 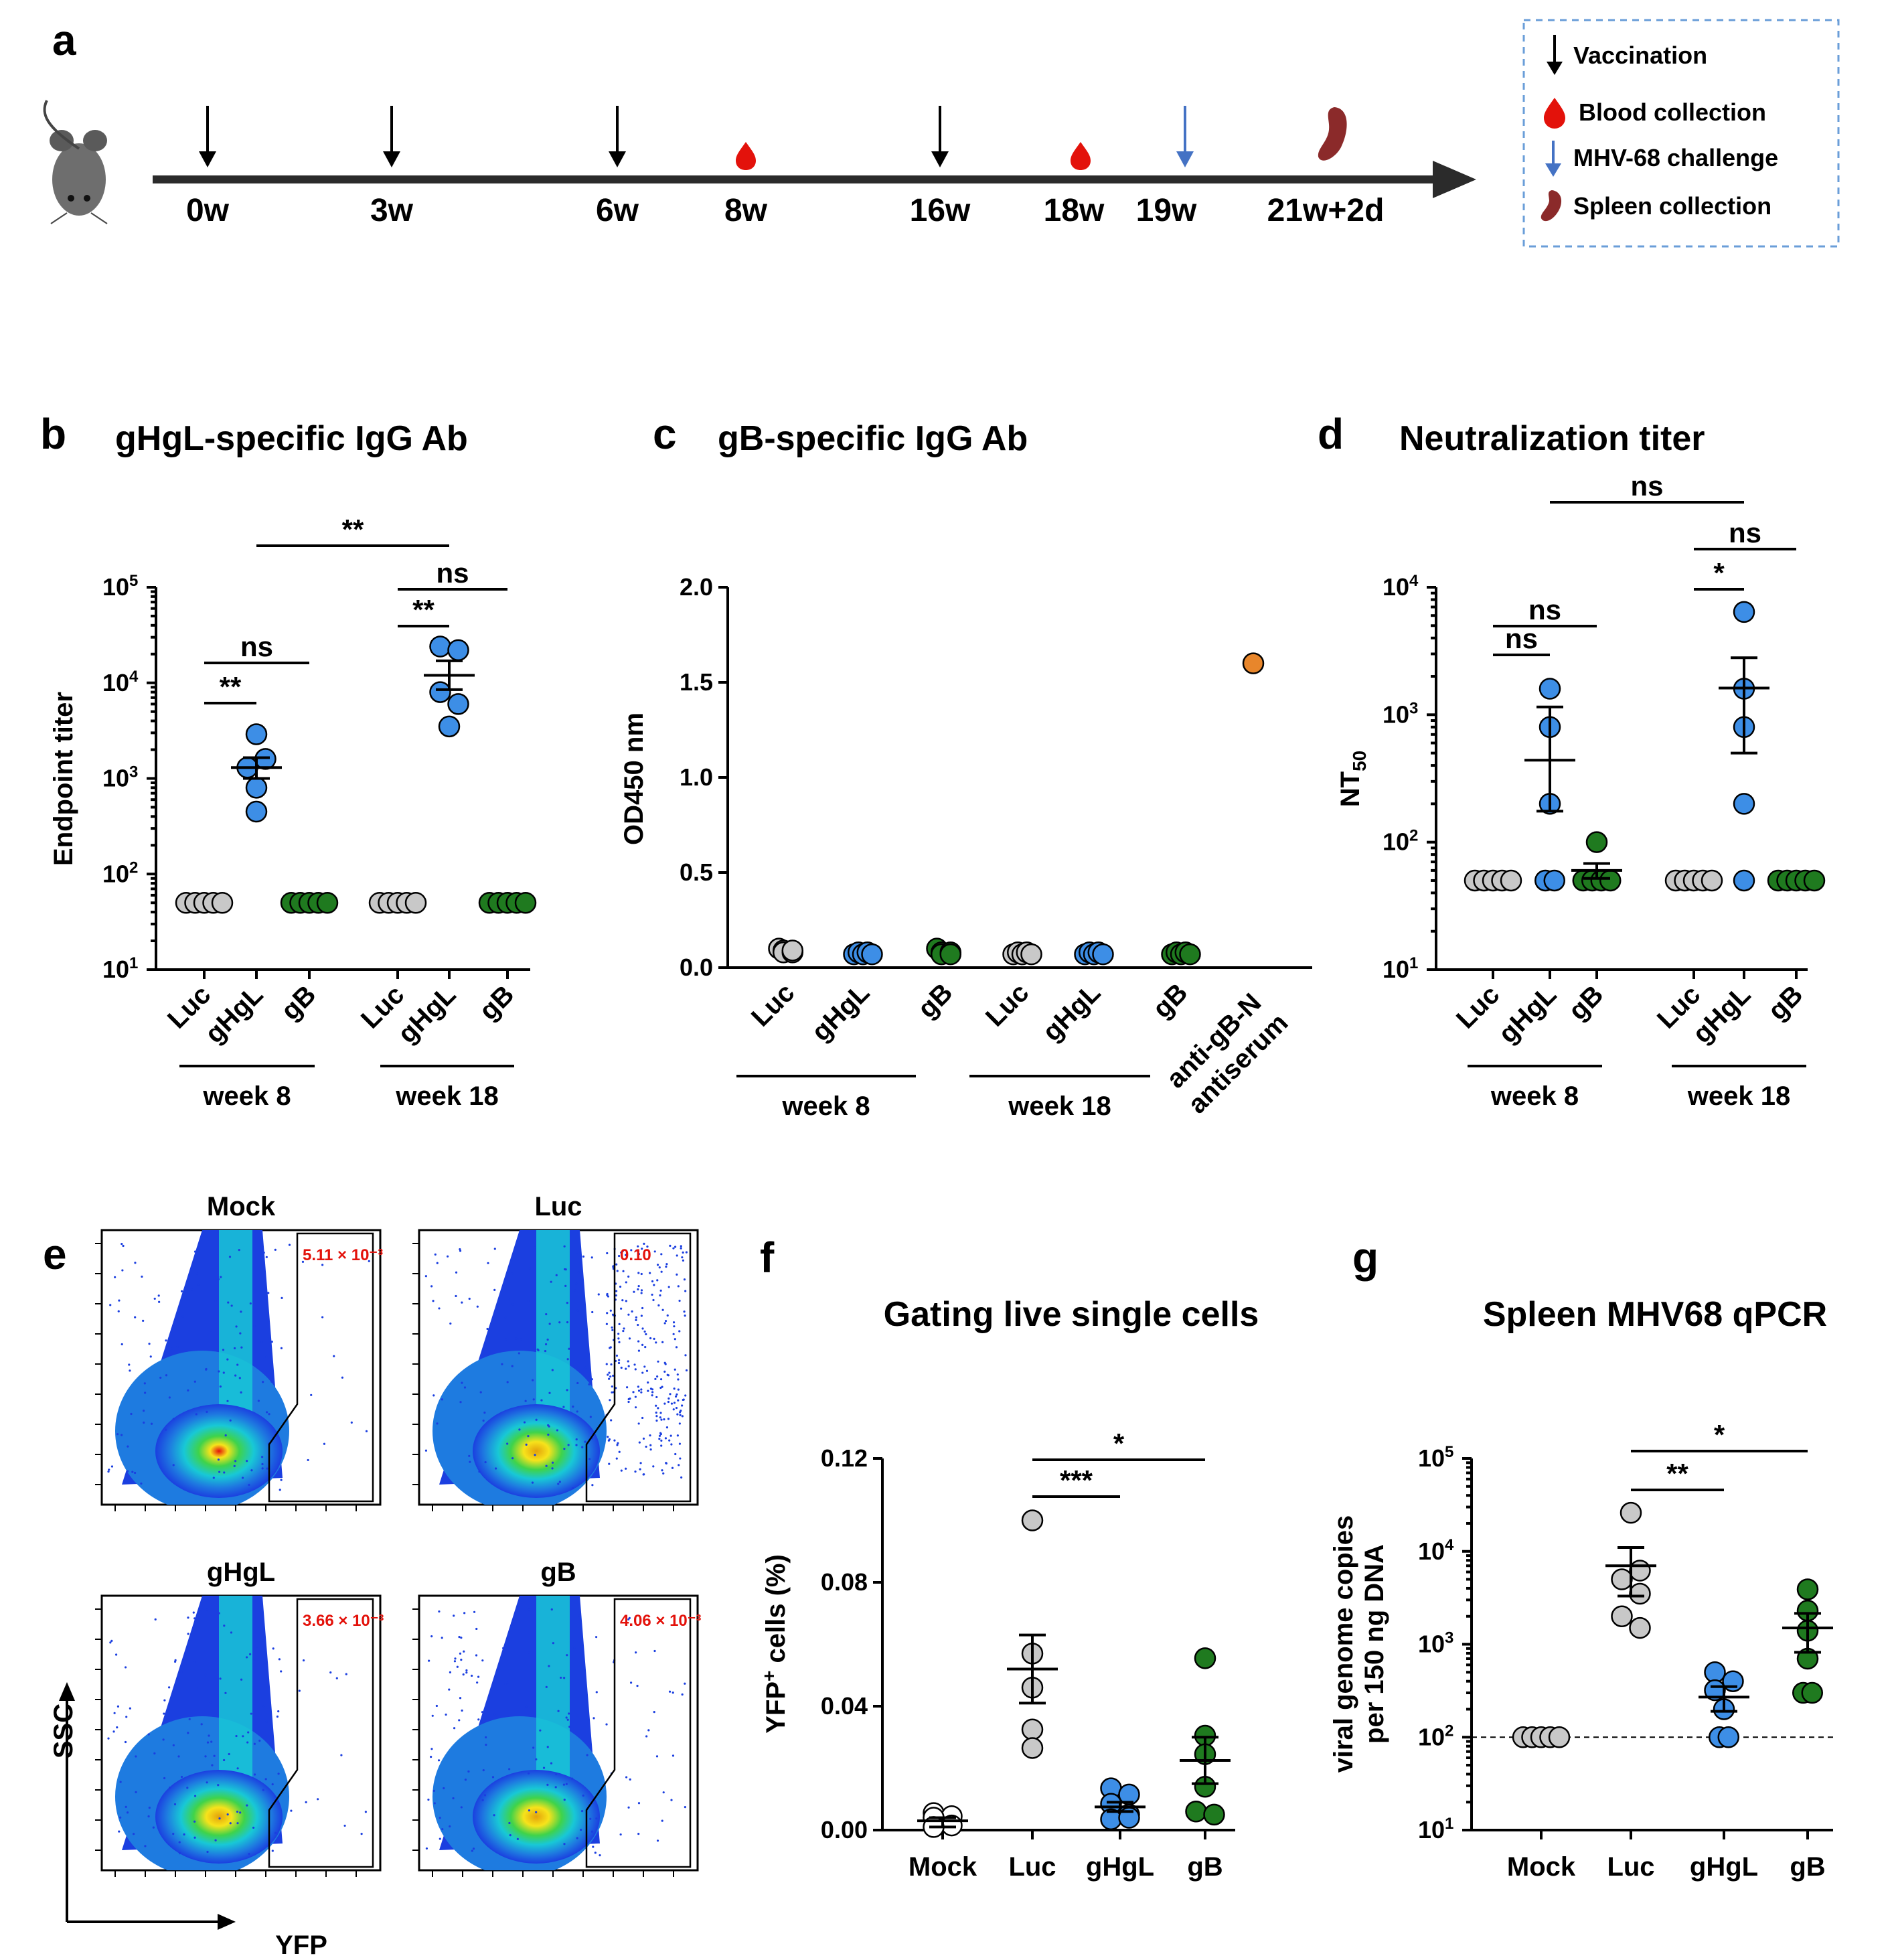 I want to click on density-core, so click(x=536, y=1817).